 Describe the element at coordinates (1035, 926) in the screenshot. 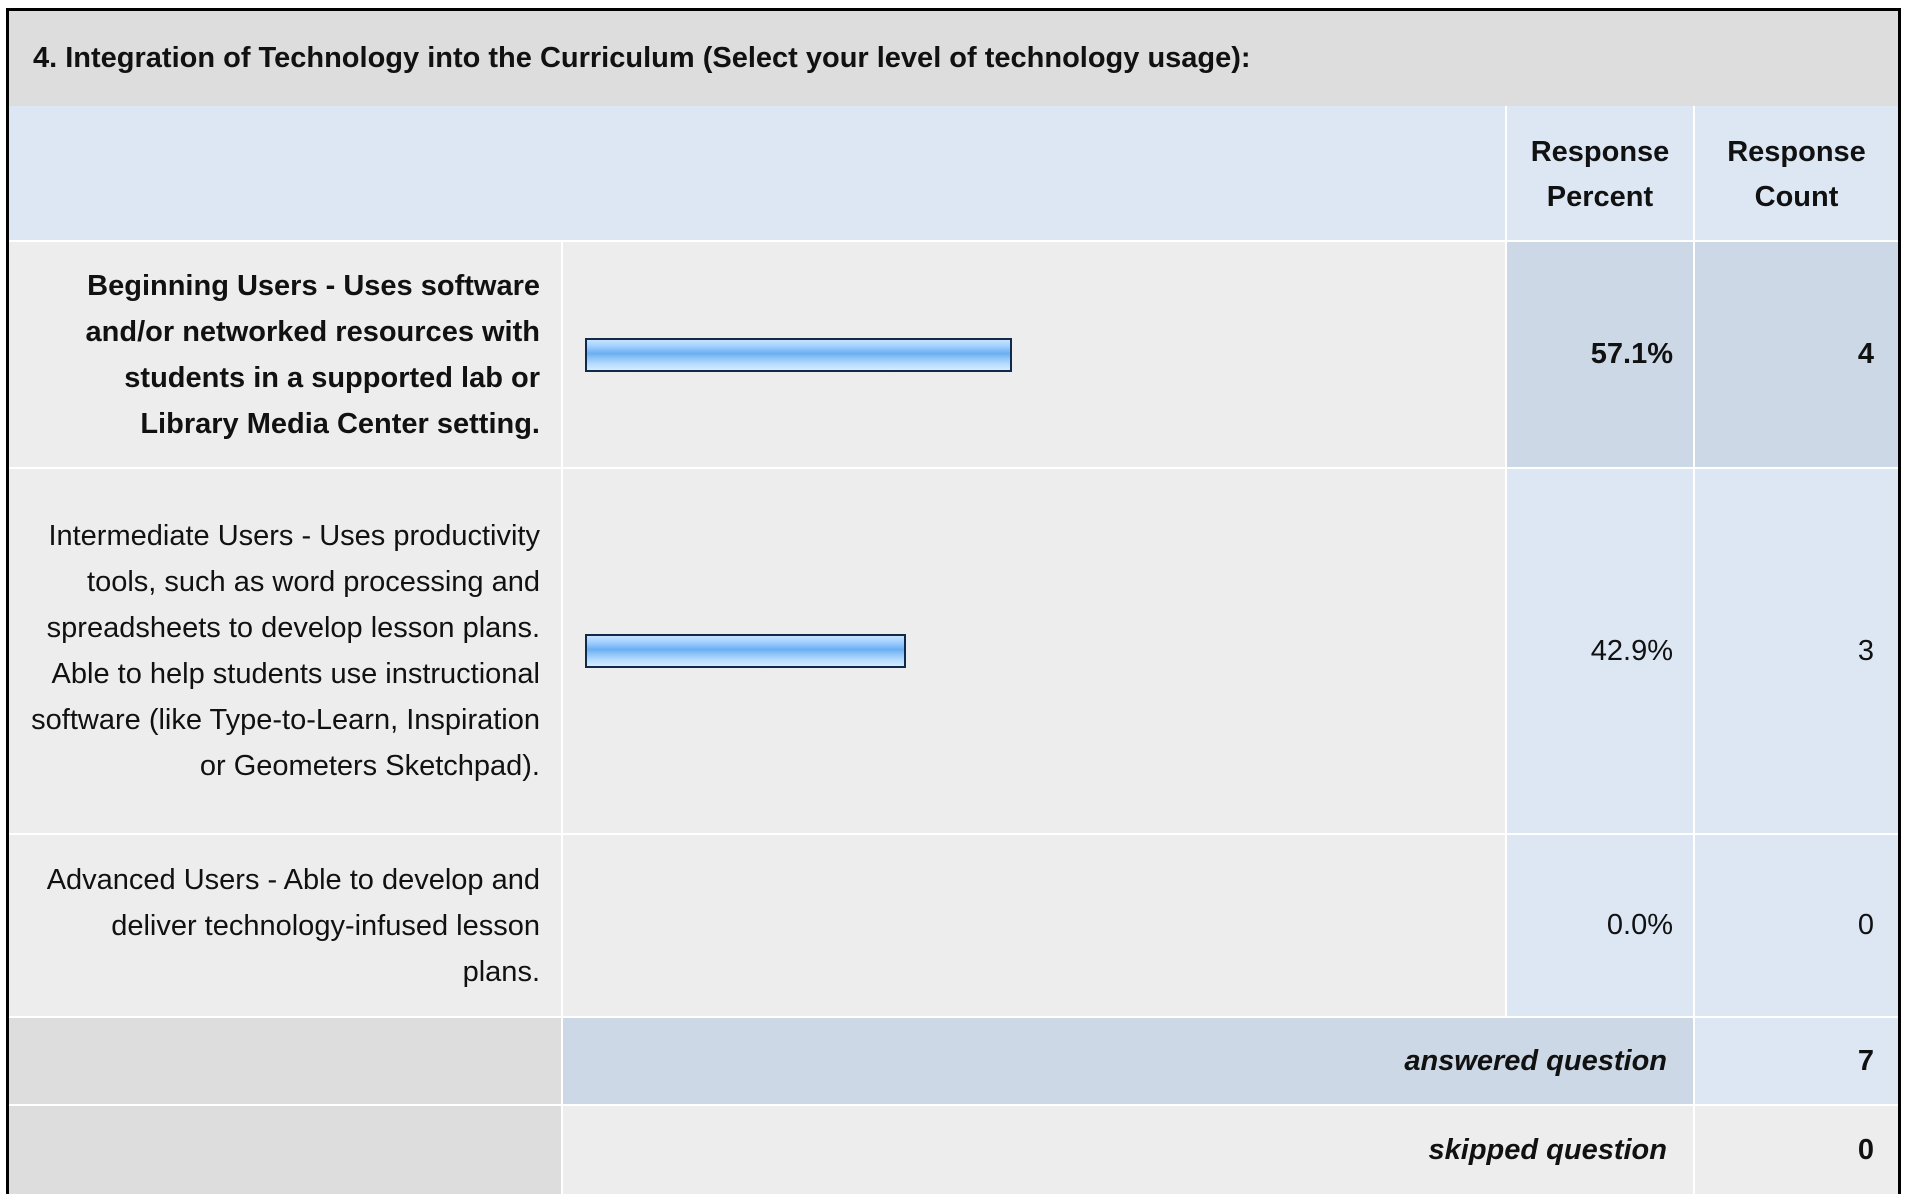

I see `answer-bar-cell-advanced` at that location.